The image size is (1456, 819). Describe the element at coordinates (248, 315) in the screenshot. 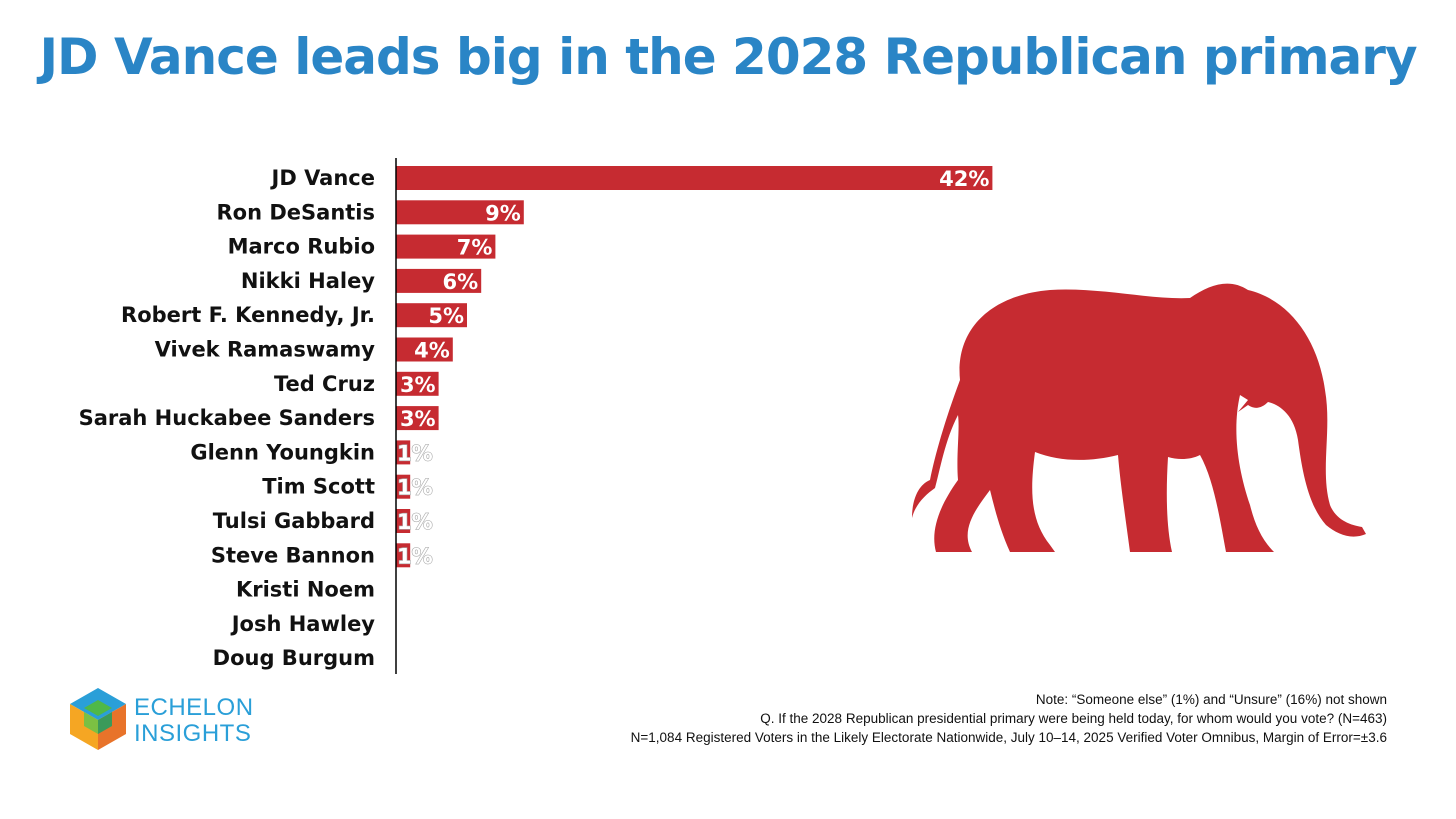

I see `category-label: Robert F. Kennedy, Jr.` at that location.